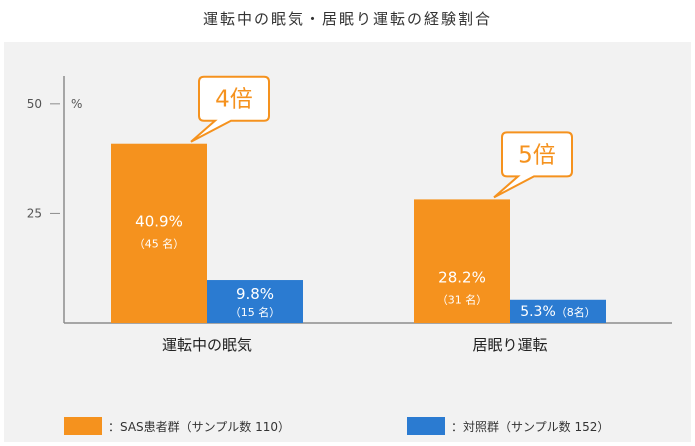  I want to click on count-label-sas-0: （45 名）, so click(159, 244).